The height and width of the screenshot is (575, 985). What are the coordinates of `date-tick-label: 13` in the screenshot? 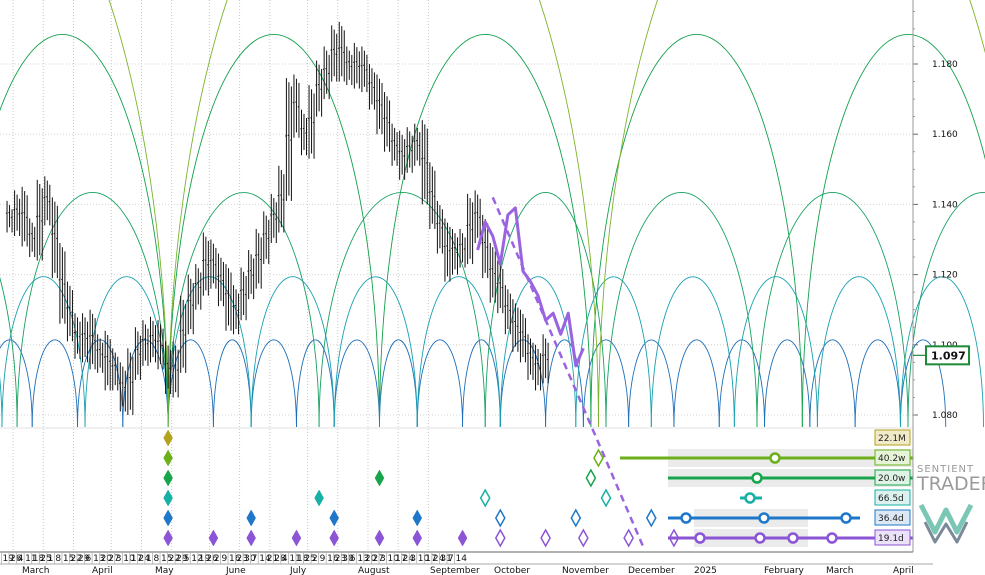 It's located at (98, 559).